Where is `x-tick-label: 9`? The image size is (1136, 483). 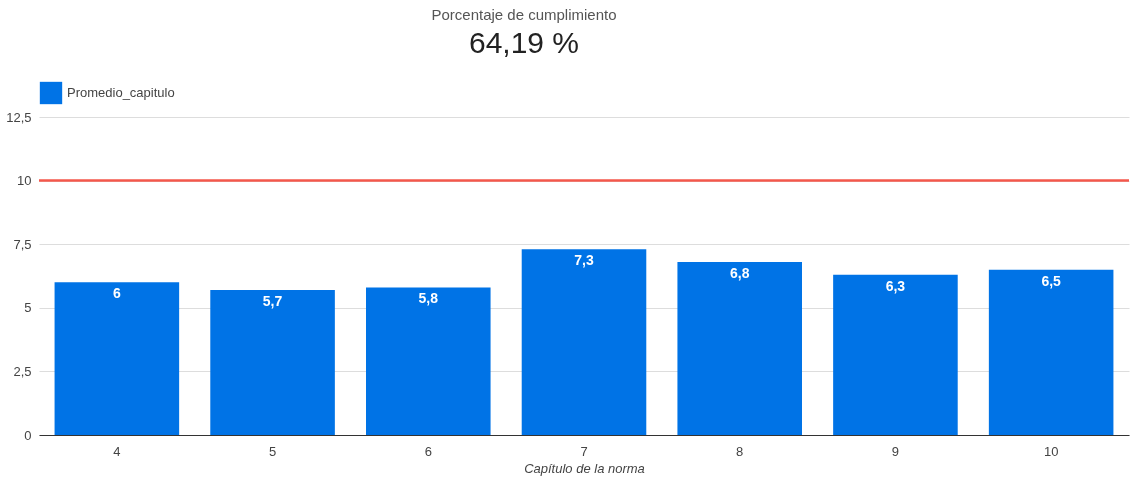
x-tick-label: 9 is located at coordinates (895, 451).